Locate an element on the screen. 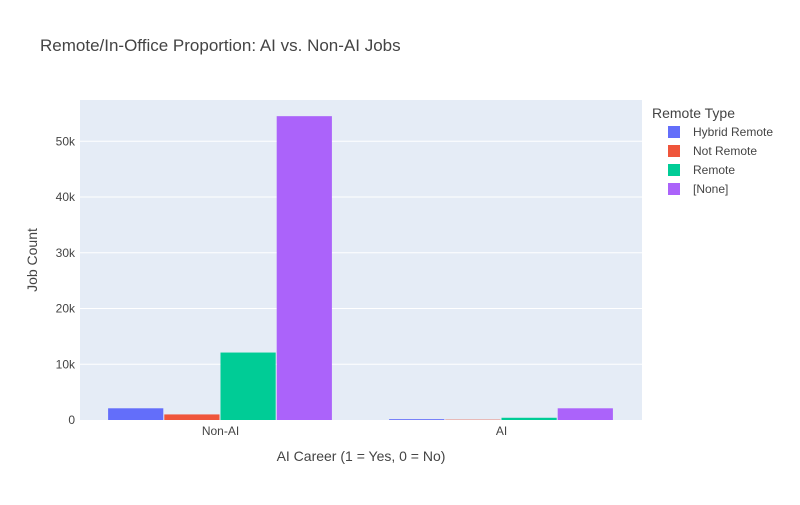  legend-label: [None] is located at coordinates (710, 189).